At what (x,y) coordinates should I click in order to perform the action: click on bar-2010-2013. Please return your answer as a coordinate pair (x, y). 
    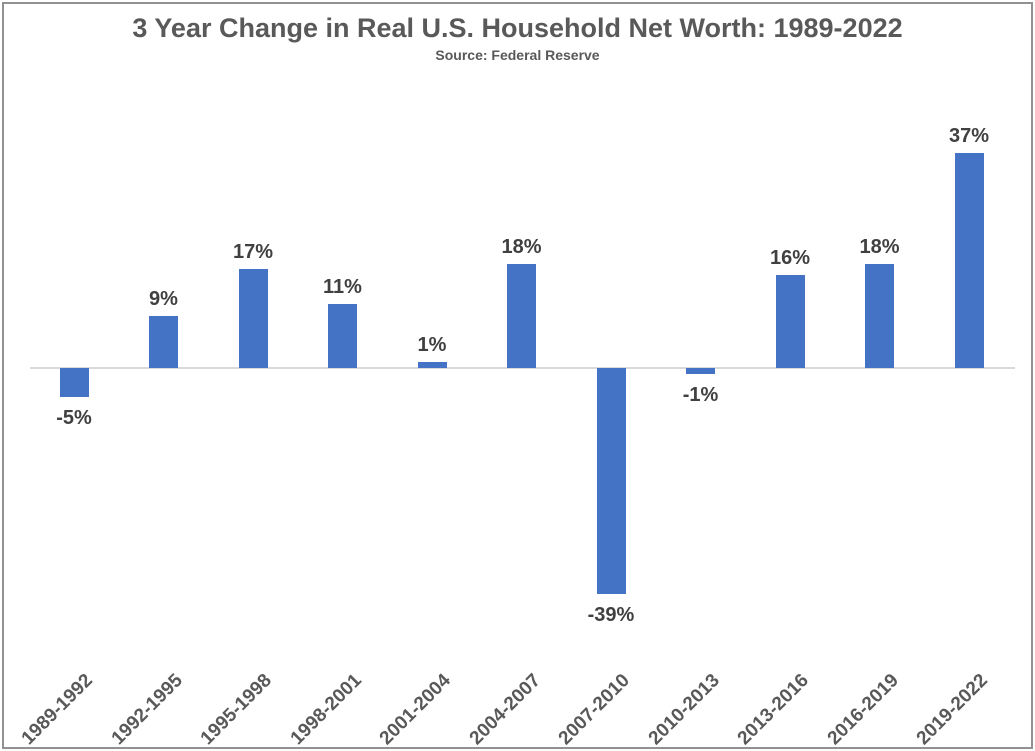
    Looking at the image, I should click on (700, 371).